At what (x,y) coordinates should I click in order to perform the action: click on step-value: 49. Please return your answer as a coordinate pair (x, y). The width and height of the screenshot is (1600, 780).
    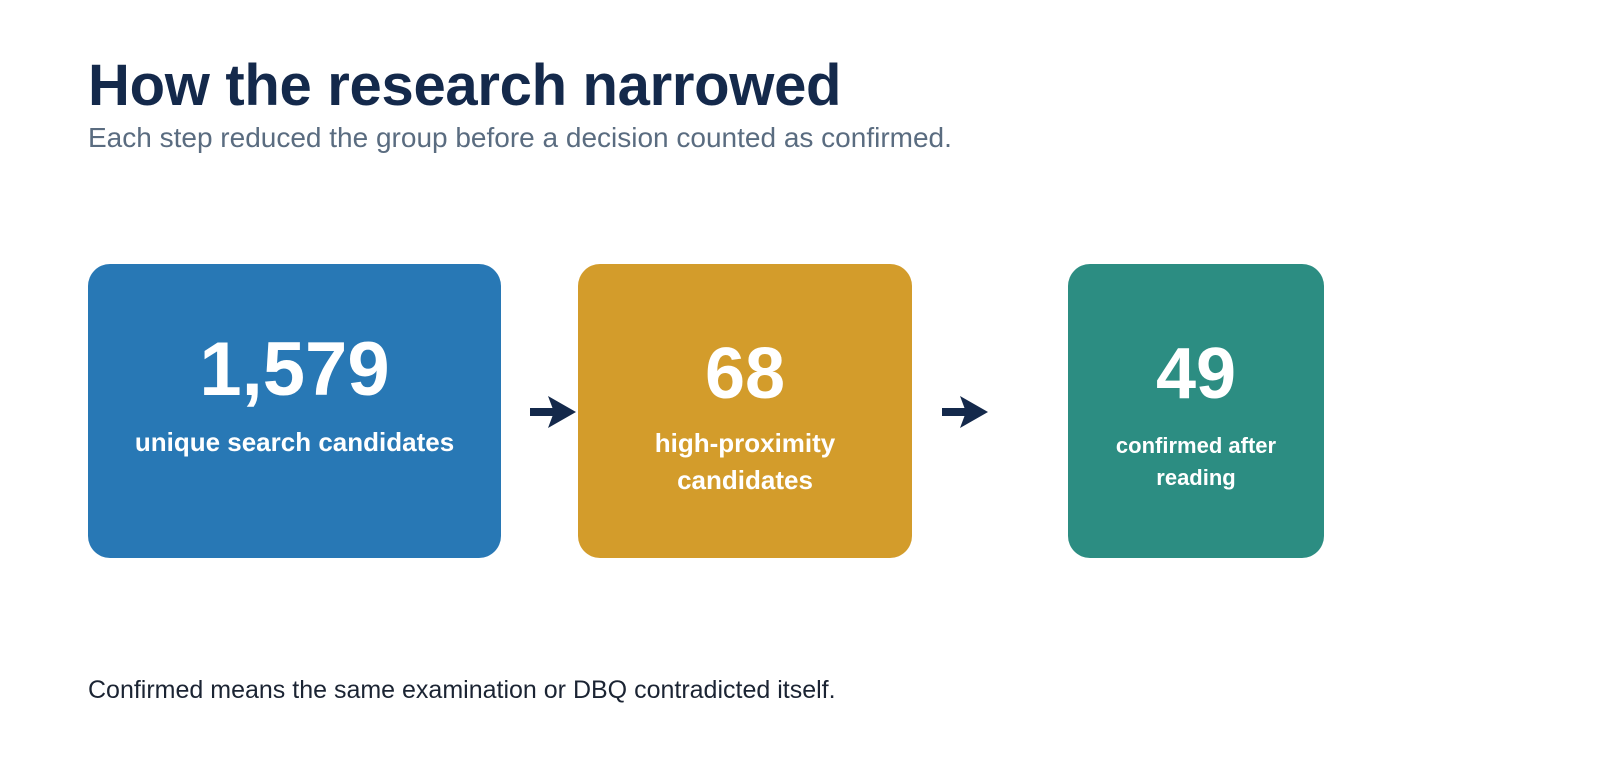
    Looking at the image, I should click on (1196, 374).